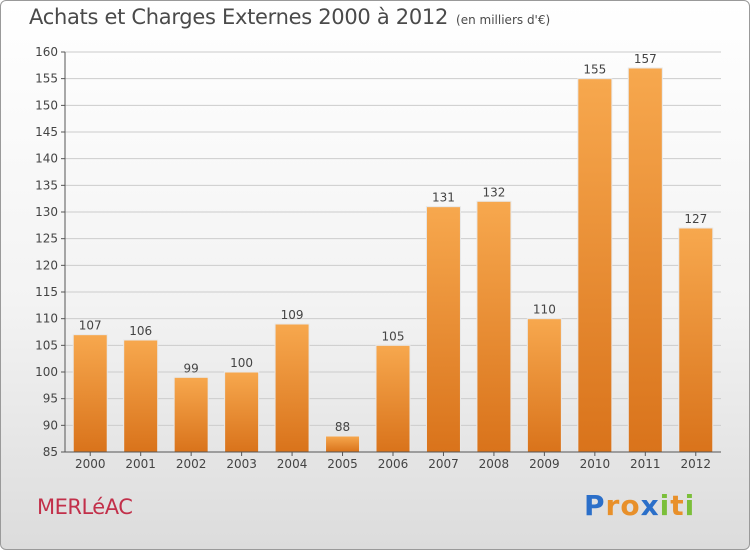 This screenshot has width=750, height=550. I want to click on y-tick-label: 125, so click(46, 239).